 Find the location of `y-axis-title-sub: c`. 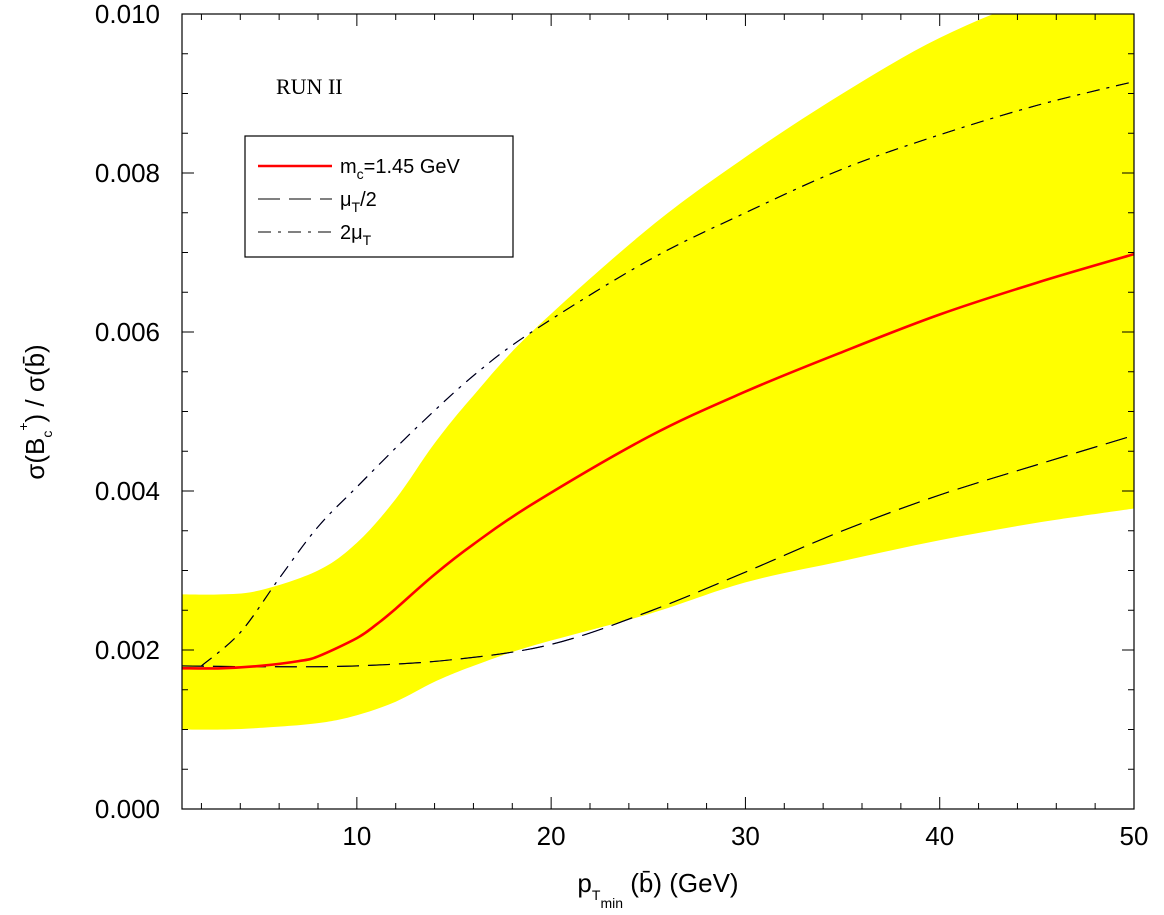

y-axis-title-sub: c is located at coordinates (47, 434).